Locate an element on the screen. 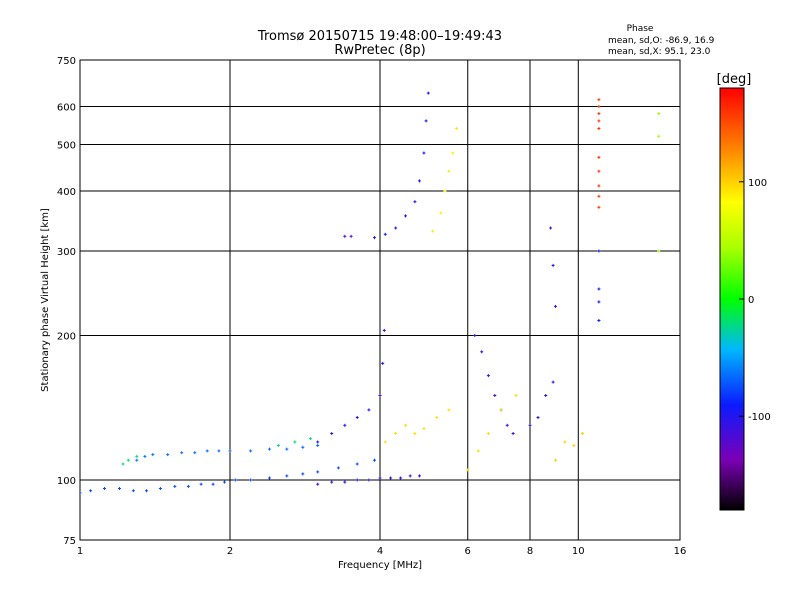  colorbar-label: [deg] is located at coordinates (734, 79).